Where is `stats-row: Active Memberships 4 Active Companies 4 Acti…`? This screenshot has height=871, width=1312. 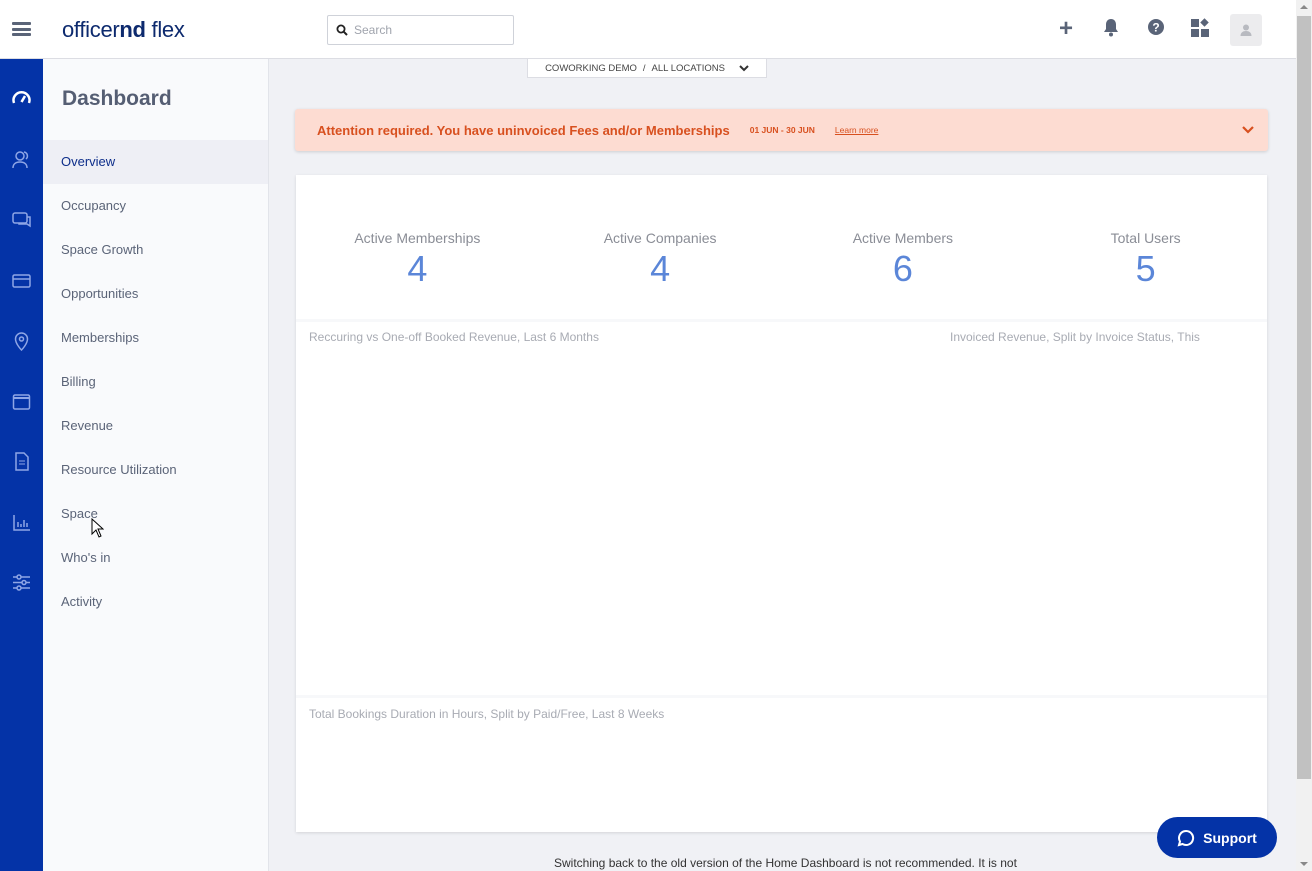 stats-row: Active Memberships 4 Active Companies 4 Acti… is located at coordinates (781, 260).